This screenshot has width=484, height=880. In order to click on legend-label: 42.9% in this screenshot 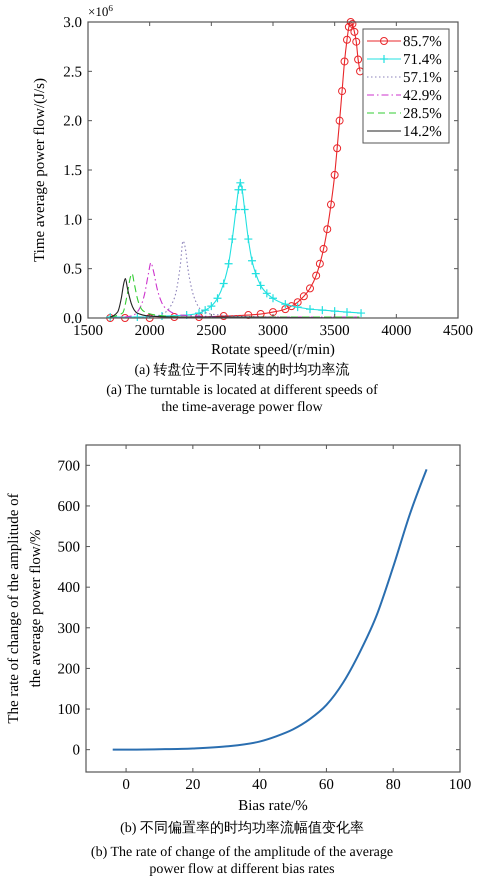, I will do `click(422, 96)`.